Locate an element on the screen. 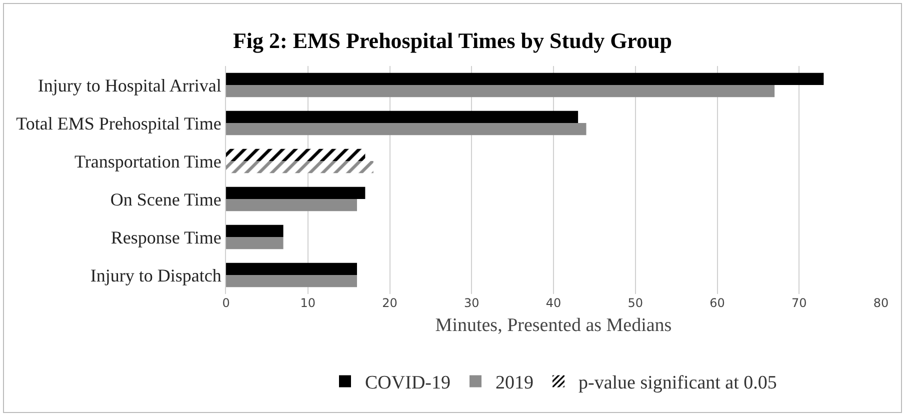 The height and width of the screenshot is (416, 905). chart-title: Fig 2: EMS Prehospital Times by Study Group is located at coordinates (452, 40).